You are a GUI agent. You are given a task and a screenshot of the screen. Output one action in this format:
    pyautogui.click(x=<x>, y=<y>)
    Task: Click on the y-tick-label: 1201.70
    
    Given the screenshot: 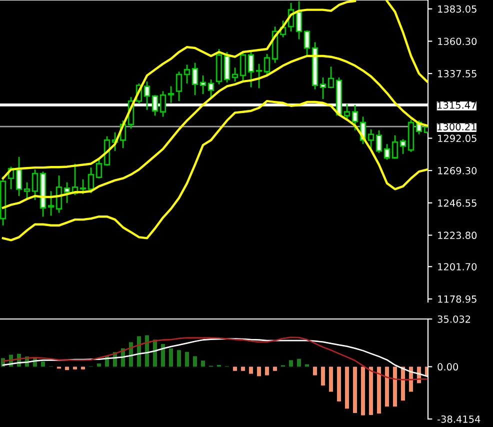 What is the action you would take?
    pyautogui.click(x=457, y=266)
    